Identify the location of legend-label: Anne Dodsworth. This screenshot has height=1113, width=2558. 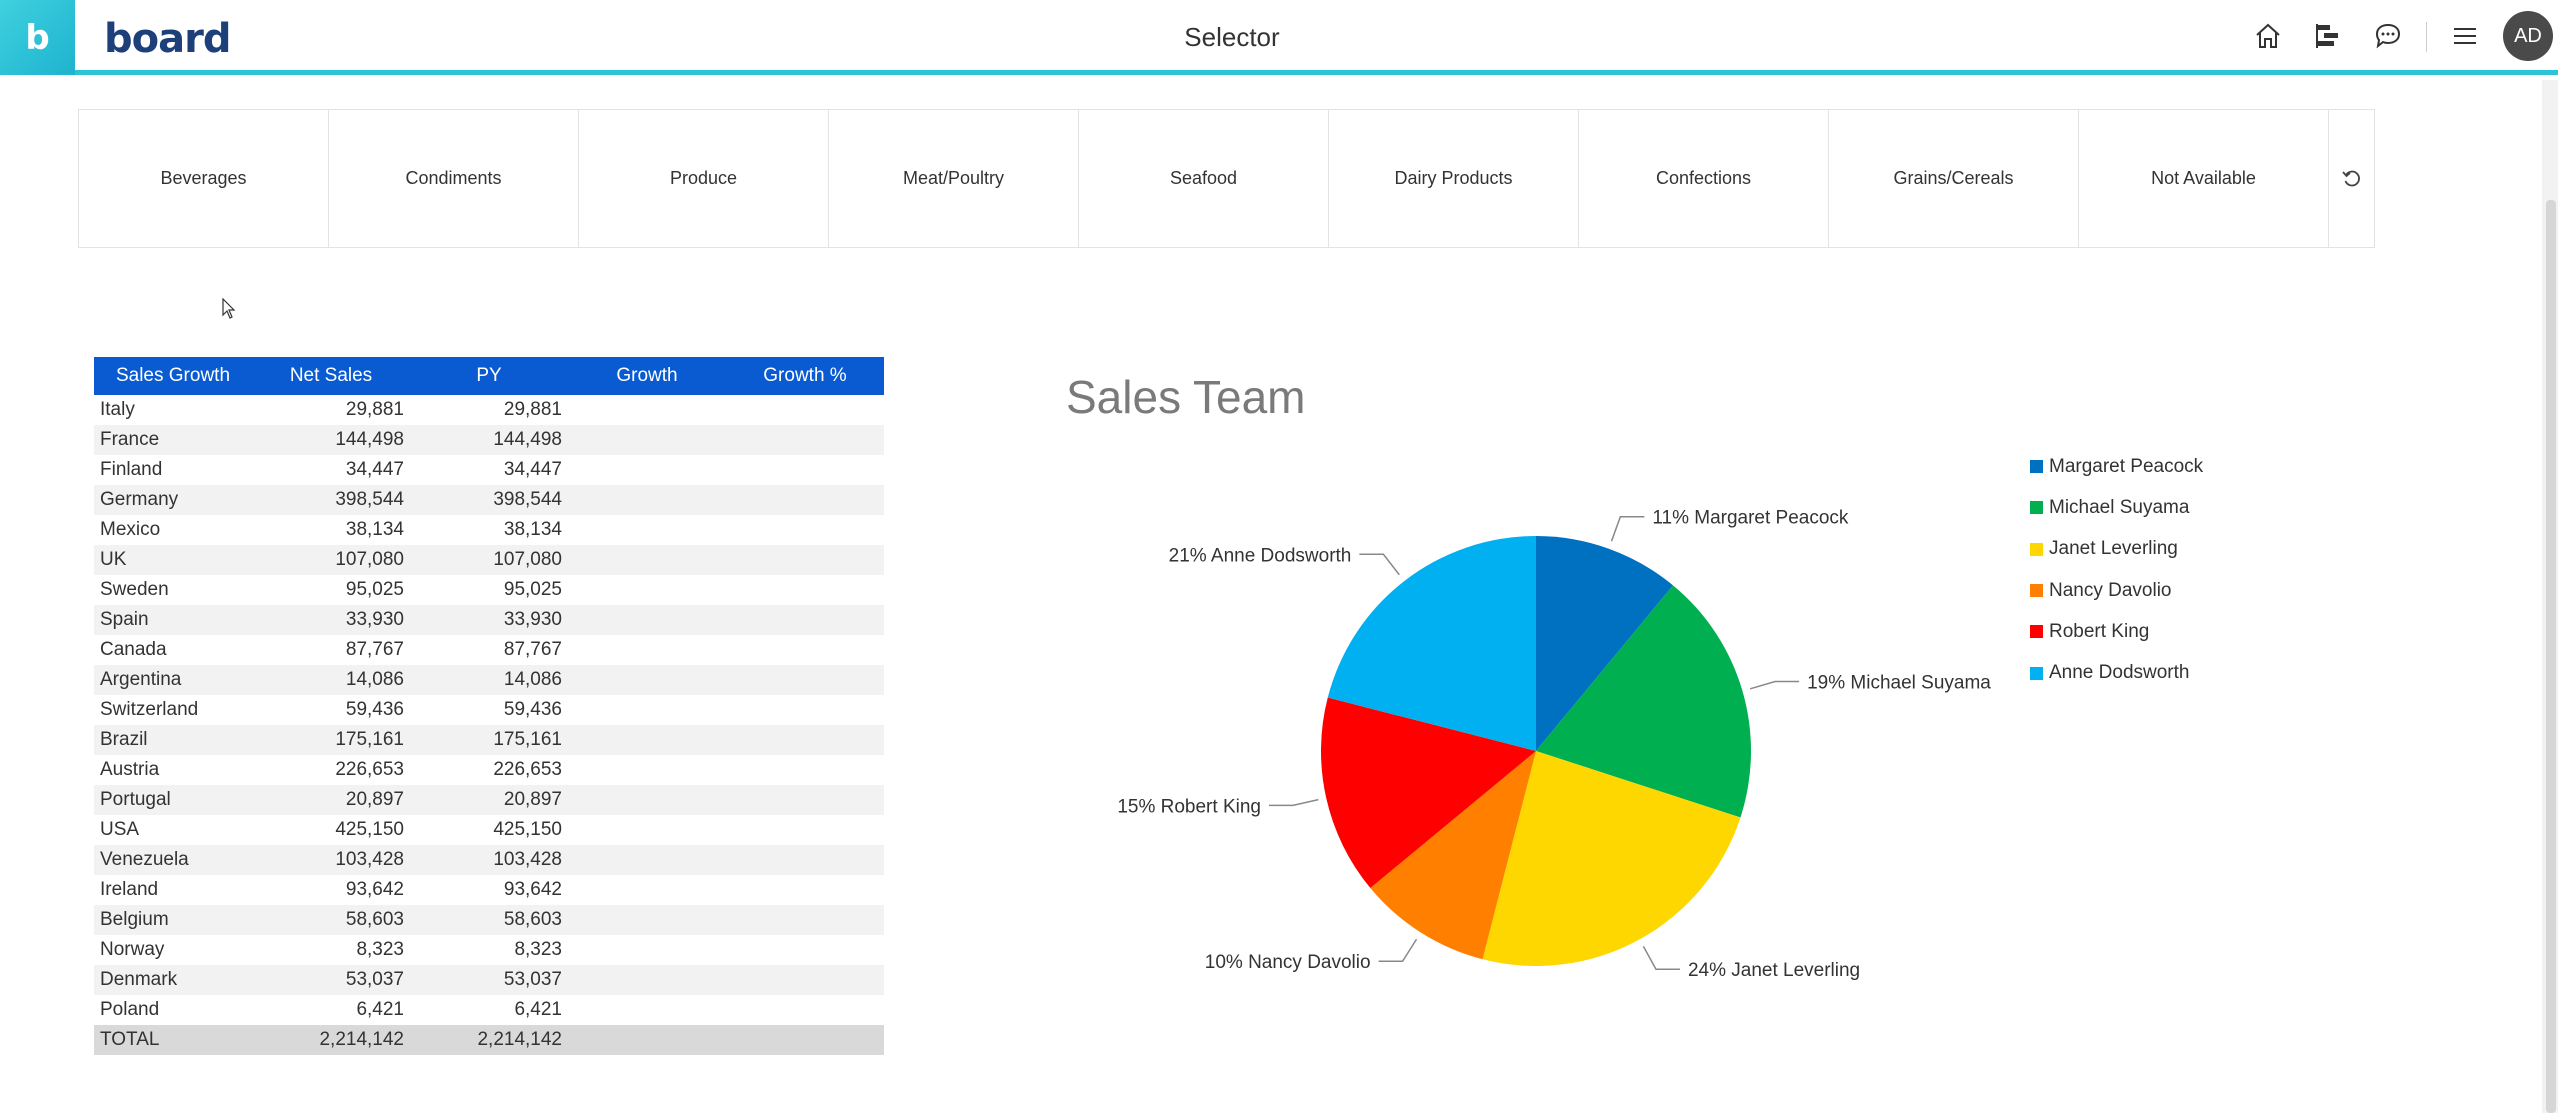
(2119, 673).